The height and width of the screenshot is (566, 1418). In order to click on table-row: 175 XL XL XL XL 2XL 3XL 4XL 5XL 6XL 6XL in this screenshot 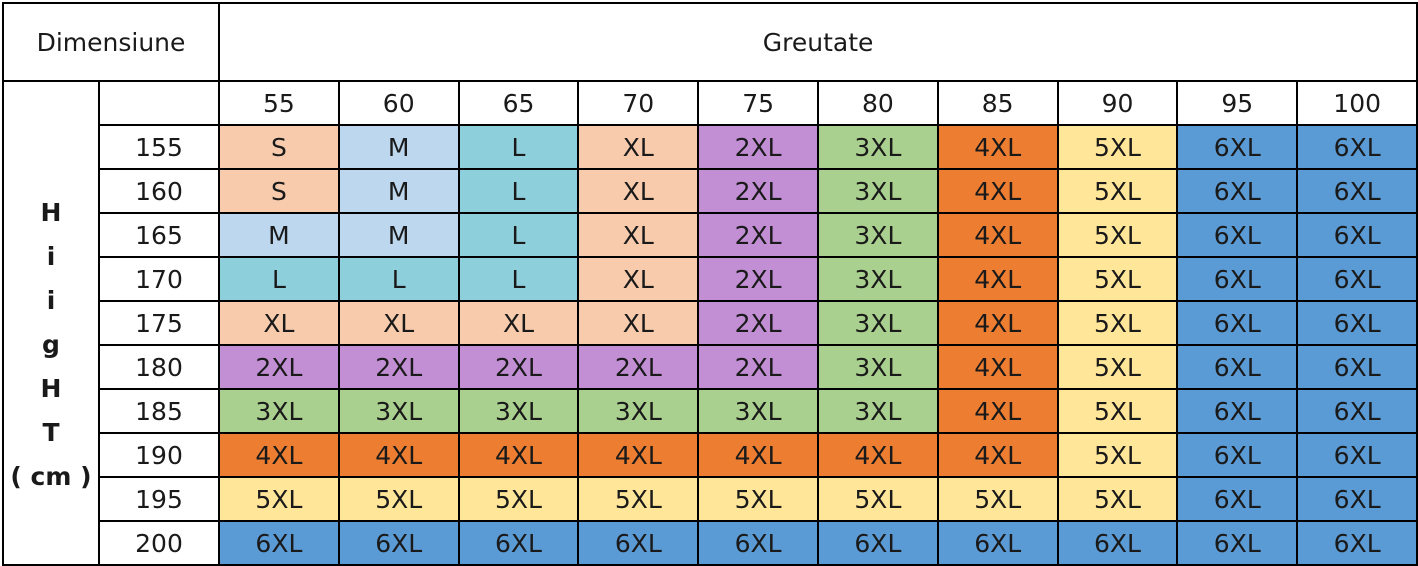, I will do `click(710, 323)`.